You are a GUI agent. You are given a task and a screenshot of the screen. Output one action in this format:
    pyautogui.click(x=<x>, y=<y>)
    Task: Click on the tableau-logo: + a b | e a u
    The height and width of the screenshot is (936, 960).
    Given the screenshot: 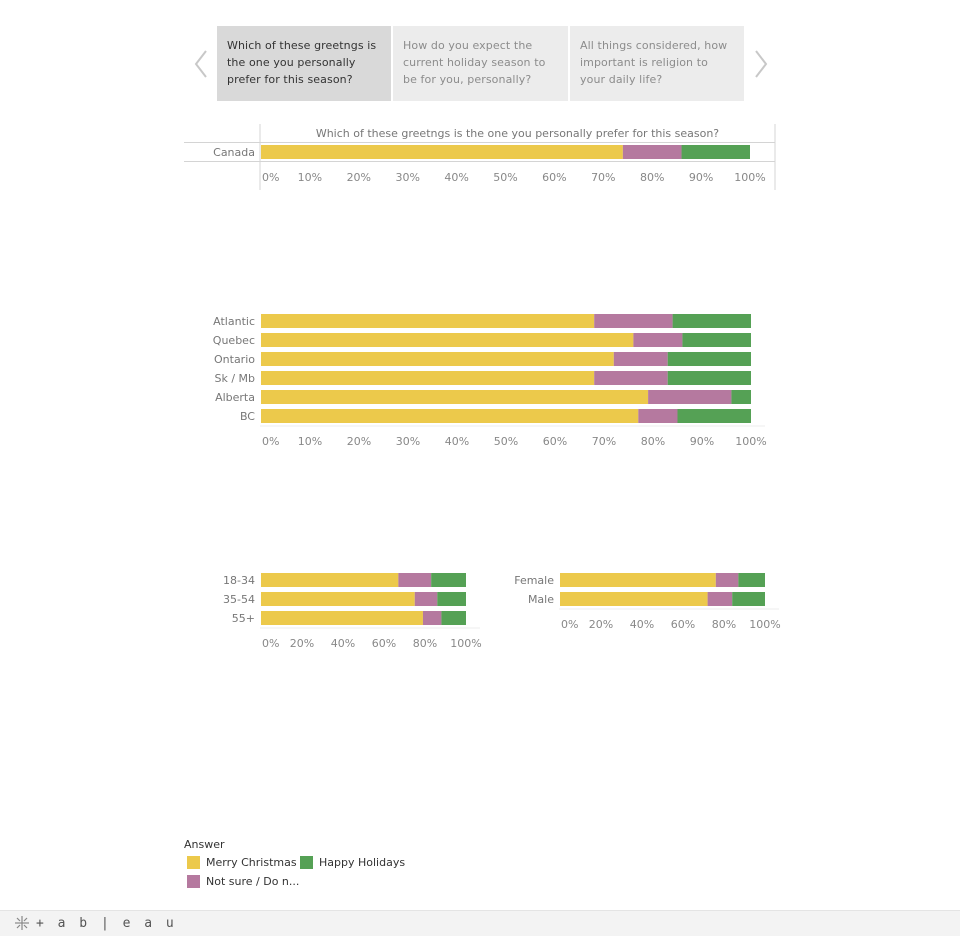 What is the action you would take?
    pyautogui.click(x=95, y=923)
    